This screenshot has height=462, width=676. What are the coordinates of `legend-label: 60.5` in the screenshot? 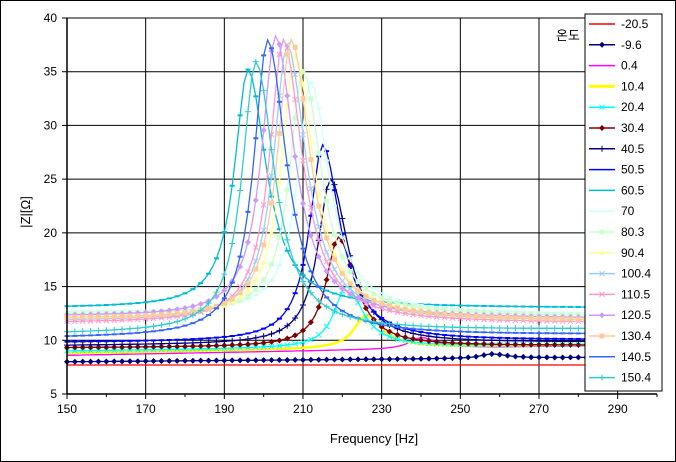 It's located at (633, 190).